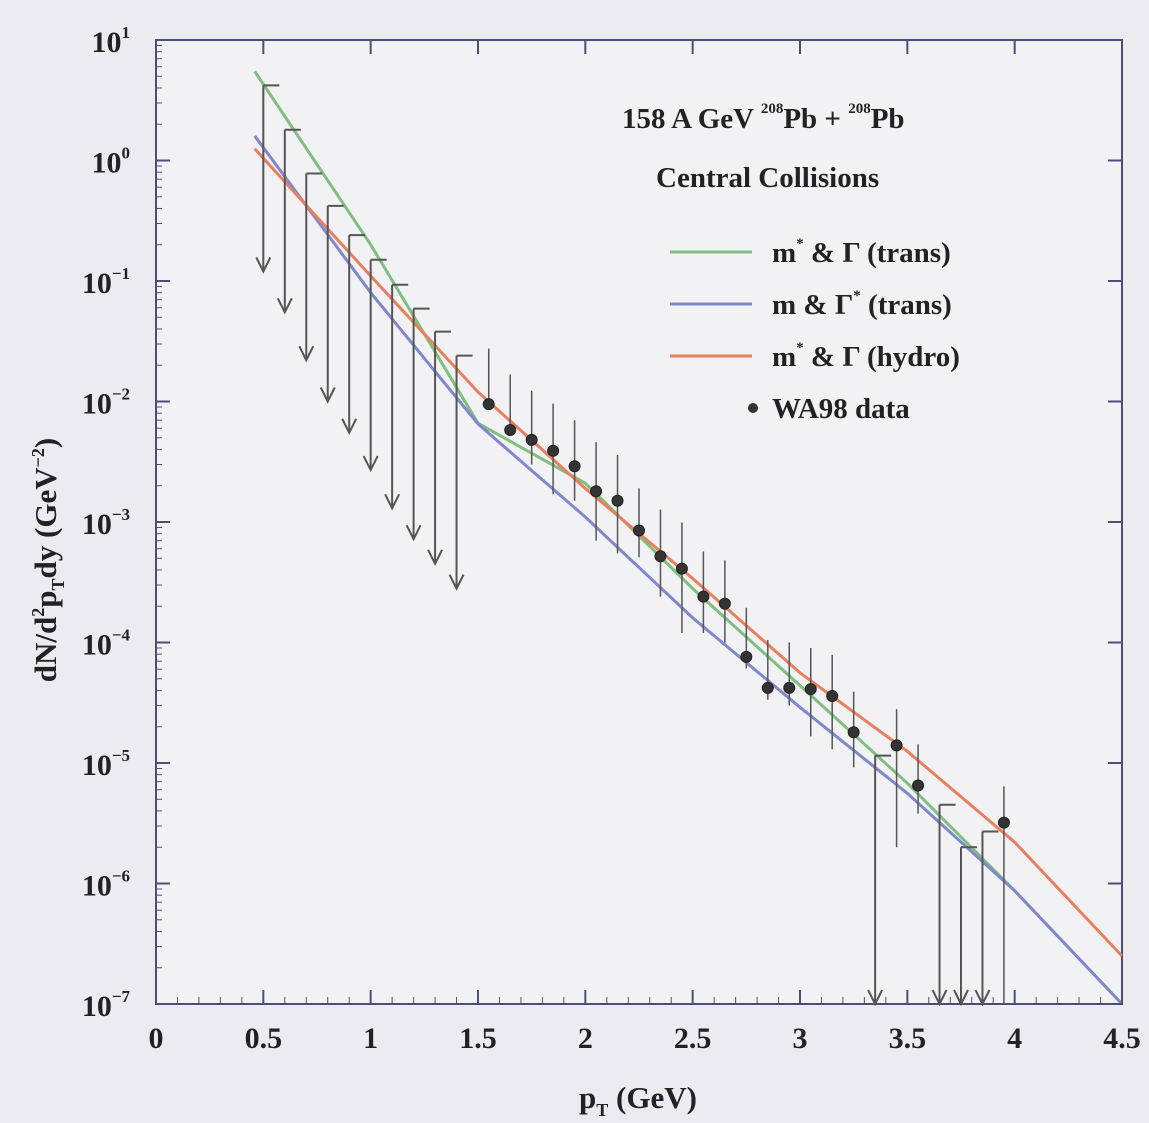  What do you see at coordinates (866, 356) in the screenshot?
I see `legend-label: m* & Γ (hydro)` at bounding box center [866, 356].